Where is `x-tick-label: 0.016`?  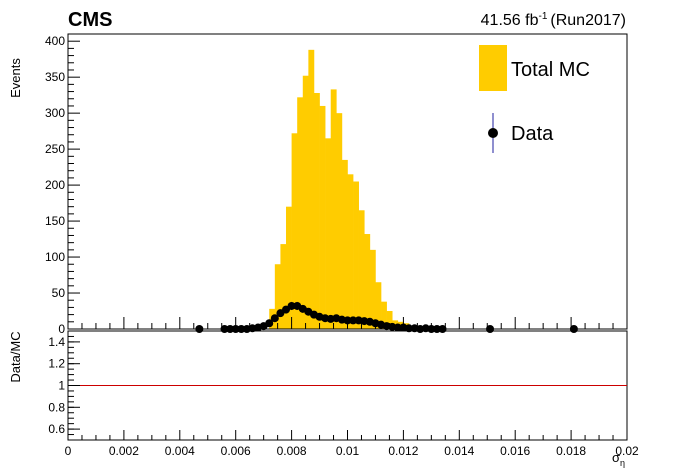
x-tick-label: 0.016 is located at coordinates (515, 451).